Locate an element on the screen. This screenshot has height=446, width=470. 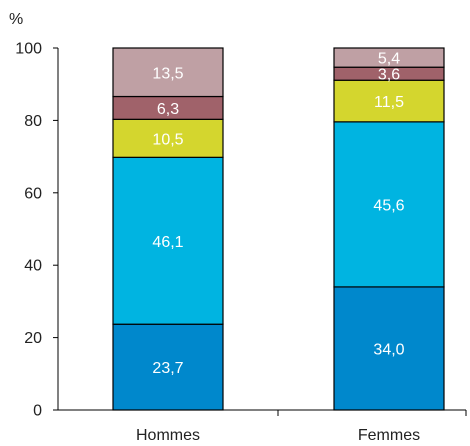
y-tick-label: 60 is located at coordinates (33, 193).